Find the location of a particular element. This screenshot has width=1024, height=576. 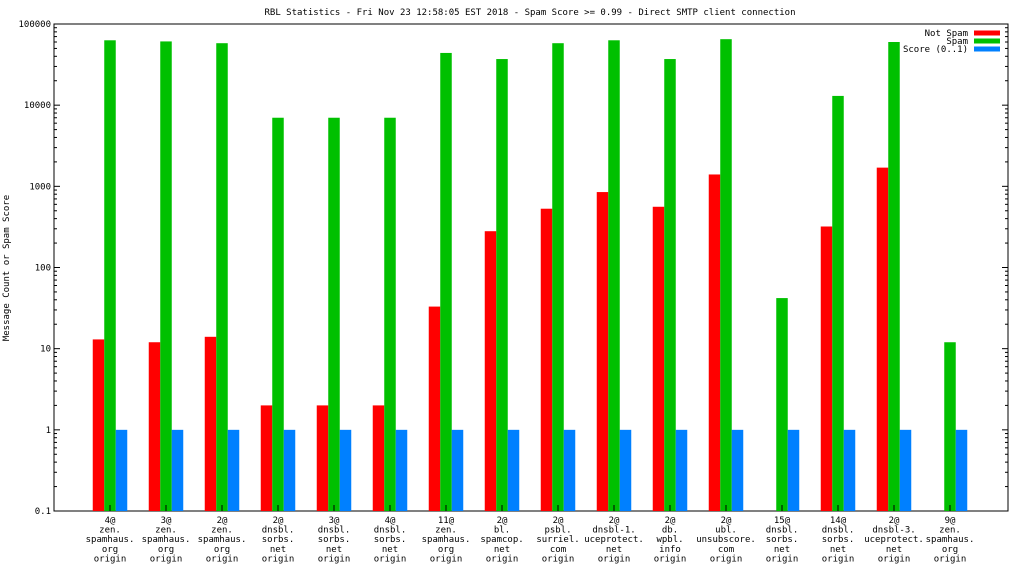

x-category-label: 11@ is located at coordinates (446, 521).